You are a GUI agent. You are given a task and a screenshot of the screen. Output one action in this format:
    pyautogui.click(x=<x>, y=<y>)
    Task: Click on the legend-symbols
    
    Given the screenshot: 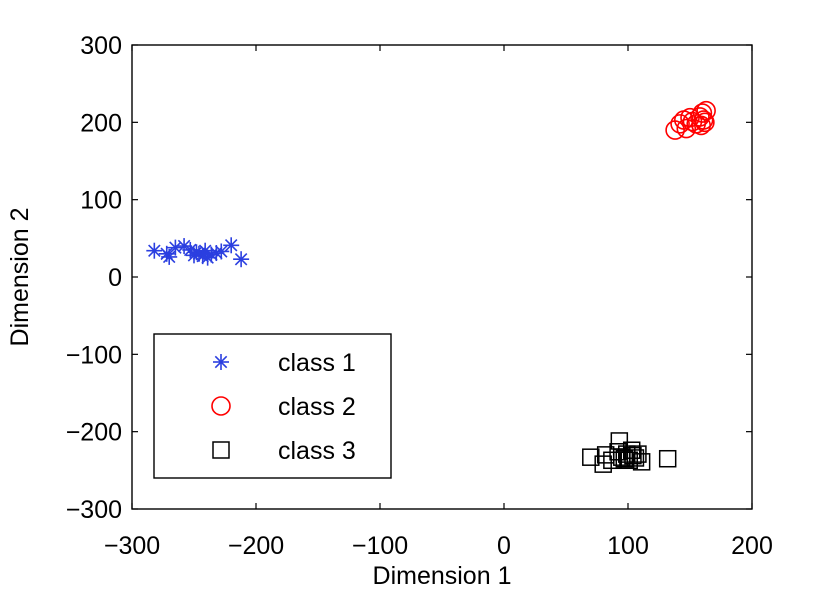 What is the action you would take?
    pyautogui.click(x=221, y=406)
    